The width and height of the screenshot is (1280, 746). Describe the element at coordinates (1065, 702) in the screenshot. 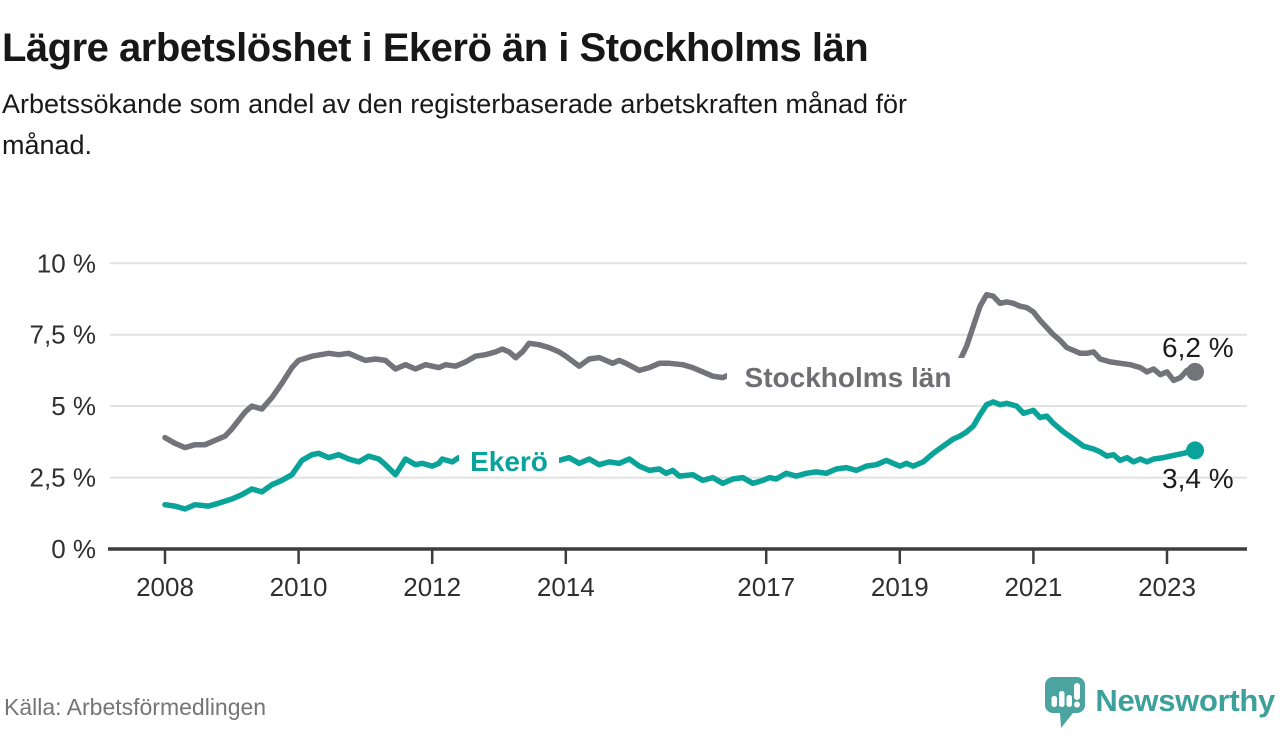

I see `newsworthy-bubble-icon` at that location.